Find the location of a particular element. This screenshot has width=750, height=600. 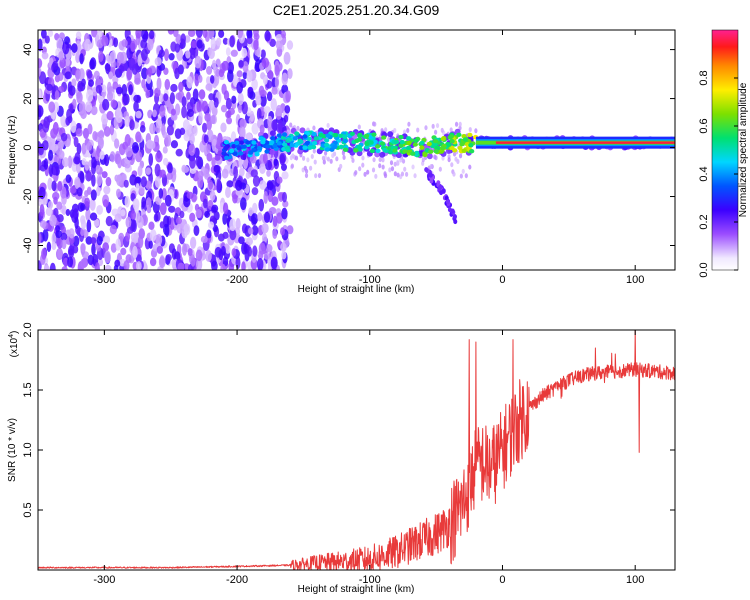

snr-multiplier: (x104) is located at coordinates (14, 344).